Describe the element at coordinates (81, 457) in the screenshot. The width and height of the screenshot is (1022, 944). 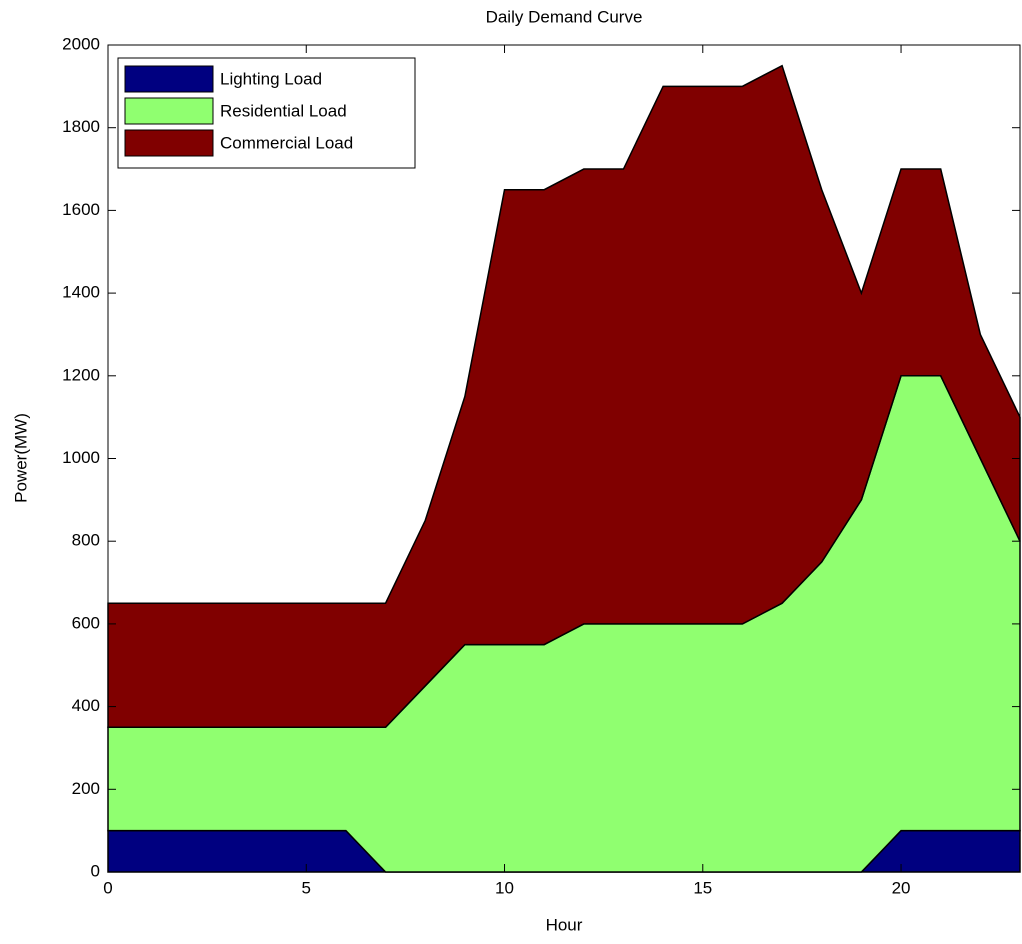
I see `y-tick-label: 1000` at that location.